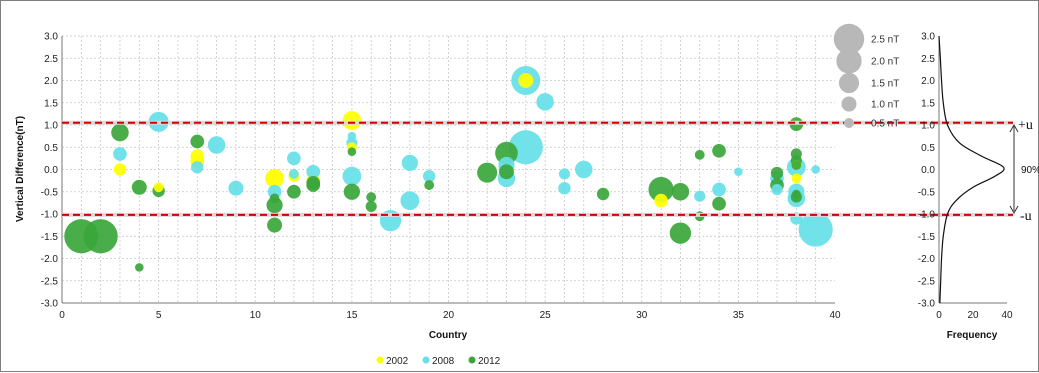  What do you see at coordinates (20, 169) in the screenshot?
I see `y-axis-title: Vertical Difference(nT)` at bounding box center [20, 169].